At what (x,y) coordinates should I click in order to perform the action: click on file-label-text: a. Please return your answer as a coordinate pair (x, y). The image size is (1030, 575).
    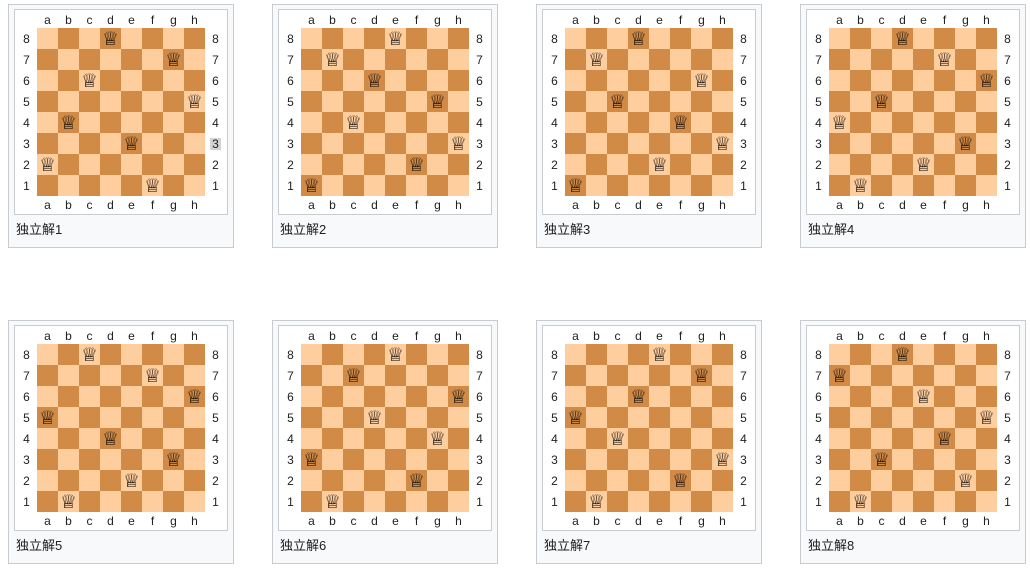
    Looking at the image, I should click on (311, 335).